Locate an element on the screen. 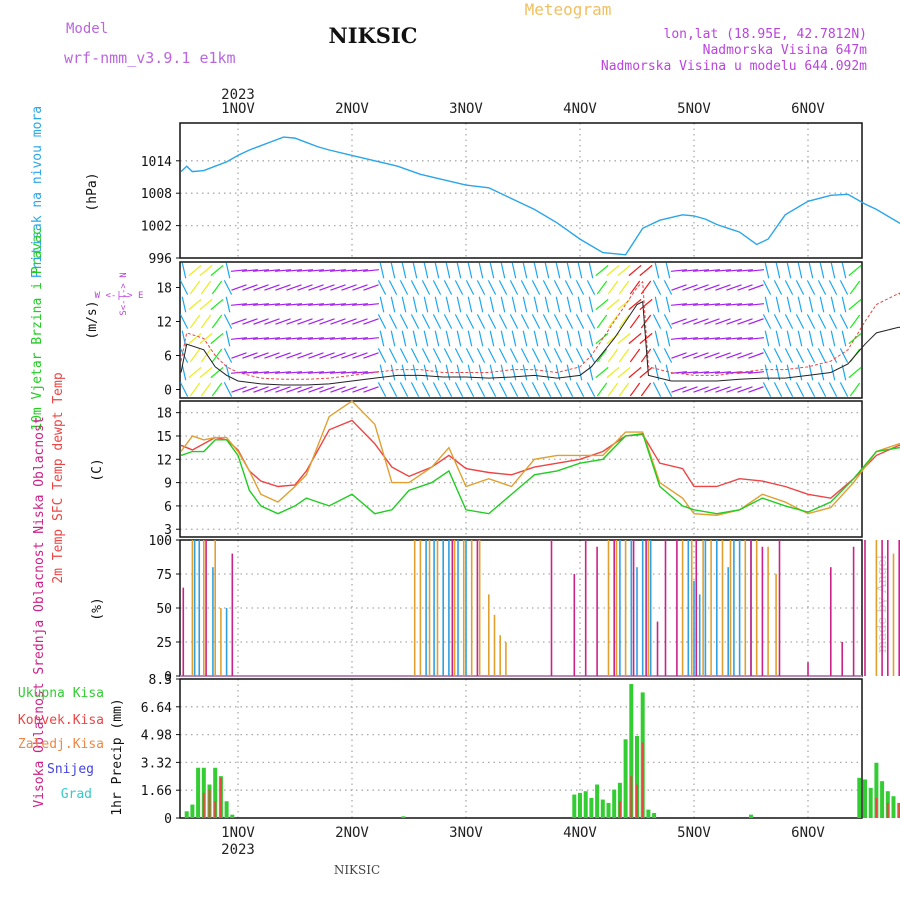 This screenshot has width=900, height=900. day-label-bottom: 5NOV is located at coordinates (694, 833).